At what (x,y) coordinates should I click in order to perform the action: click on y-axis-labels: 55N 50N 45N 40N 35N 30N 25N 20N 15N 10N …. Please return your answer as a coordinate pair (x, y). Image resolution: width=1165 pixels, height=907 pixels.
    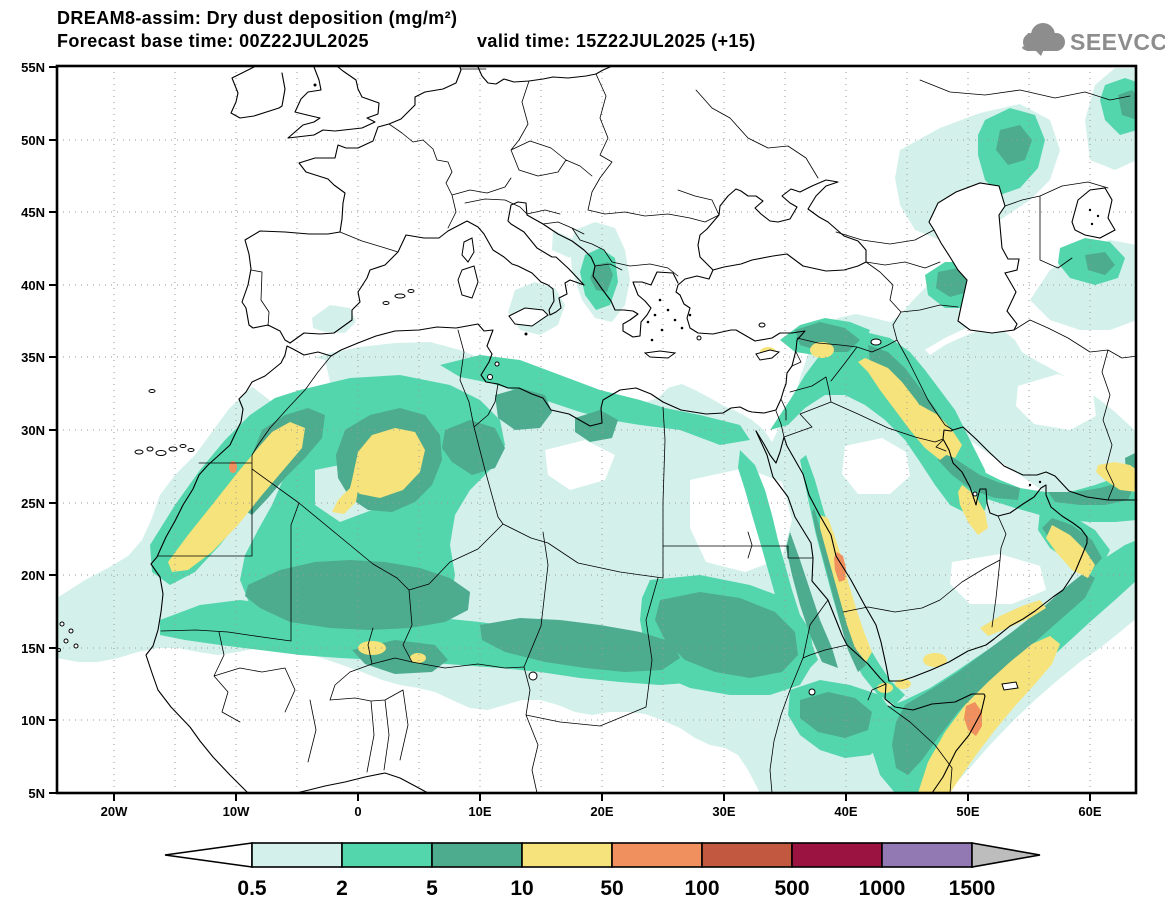
    Looking at the image, I should click on (33, 430).